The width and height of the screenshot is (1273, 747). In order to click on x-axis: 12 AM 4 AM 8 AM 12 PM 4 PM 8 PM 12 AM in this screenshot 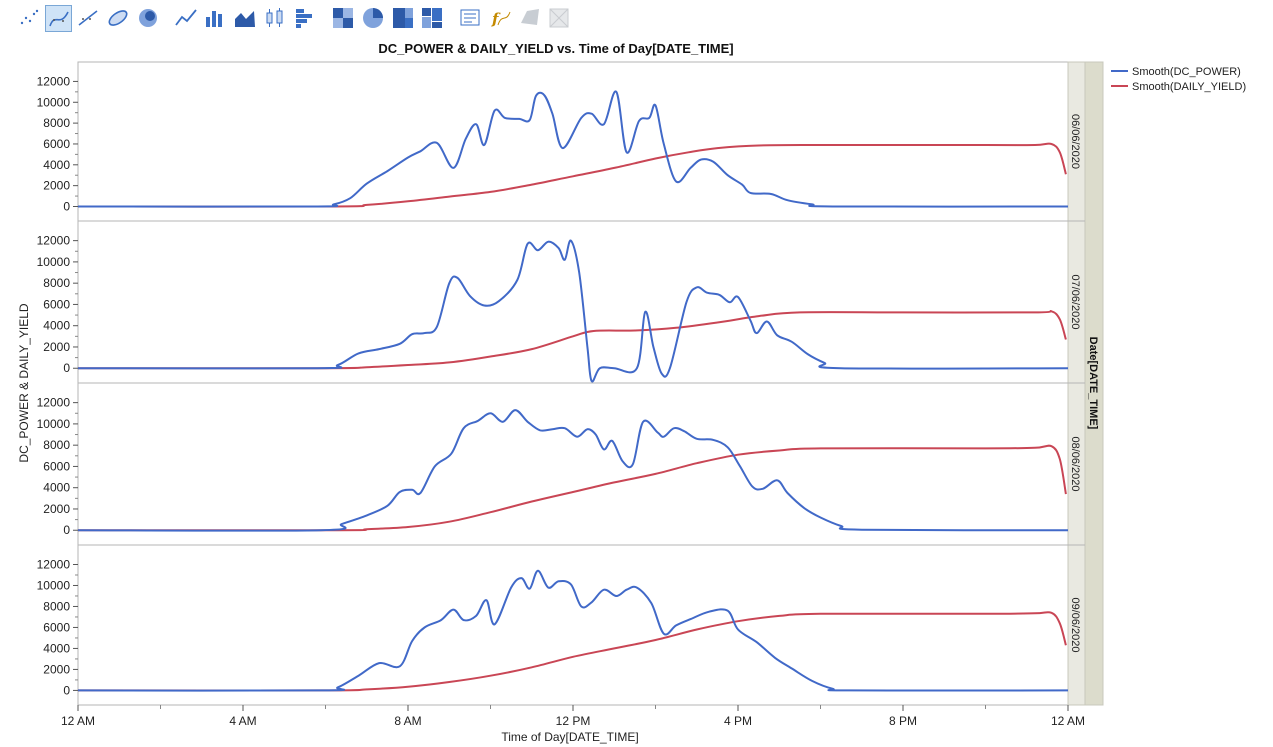, I will do `click(573, 716)`.